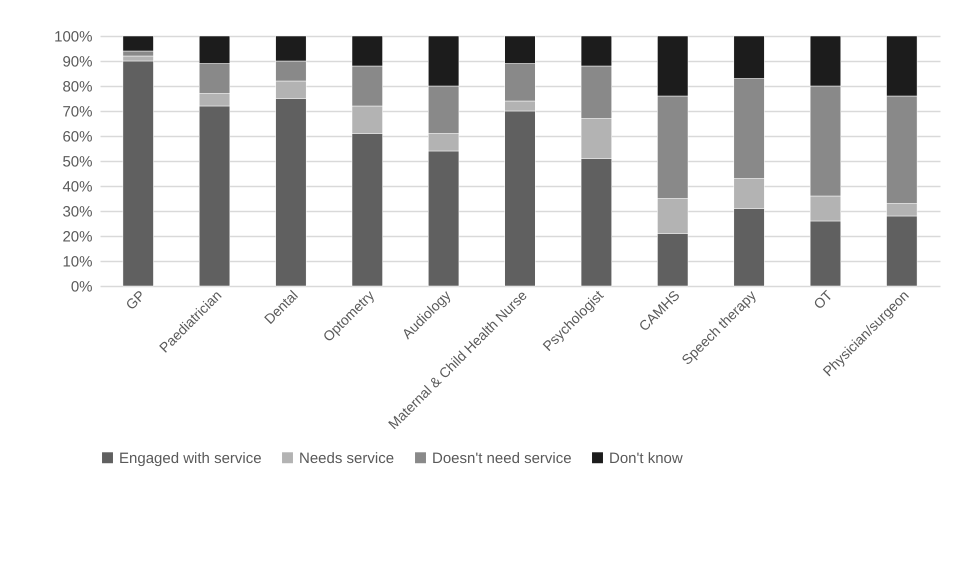 This screenshot has height=579, width=959. I want to click on y-tick-label: 10%, so click(77, 262).